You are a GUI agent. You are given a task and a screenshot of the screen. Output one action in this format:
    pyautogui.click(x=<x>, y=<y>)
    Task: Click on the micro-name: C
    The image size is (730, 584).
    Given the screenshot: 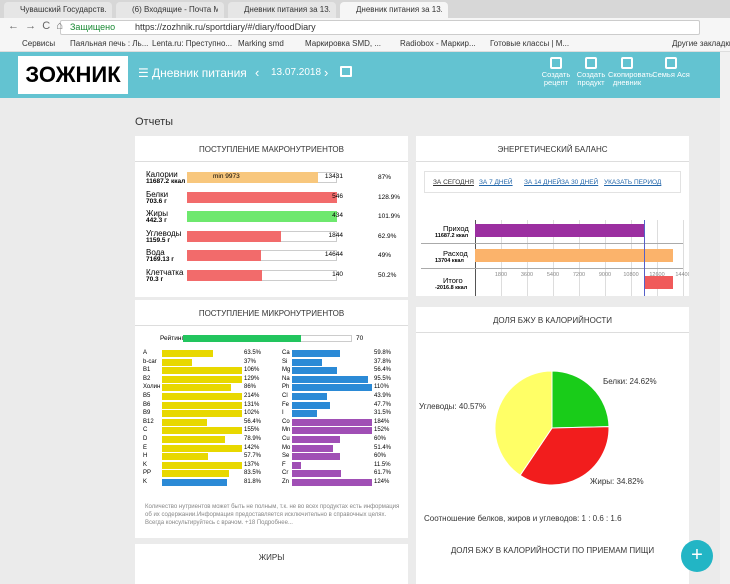 What is the action you would take?
    pyautogui.click(x=145, y=430)
    